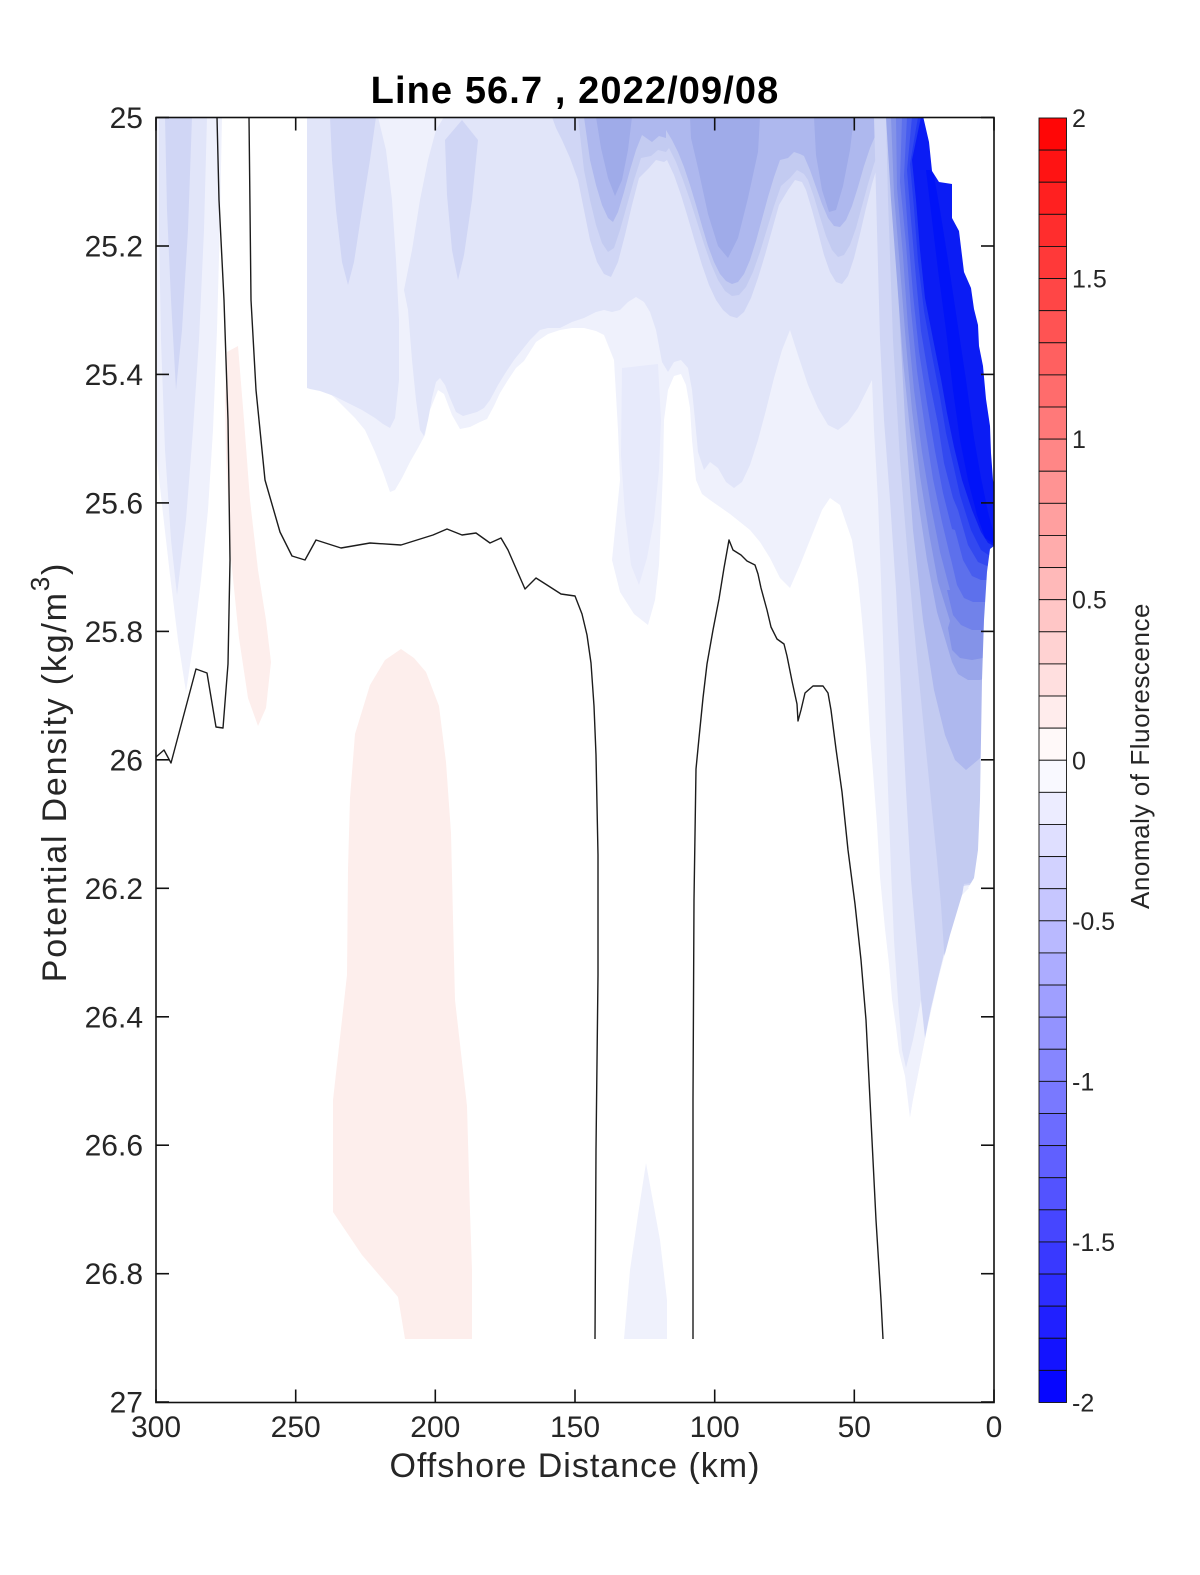 This screenshot has height=1575, width=1200. Describe the element at coordinates (49, 772) in the screenshot. I see `svg-text: Potential Density (kg/m3)` at that location.